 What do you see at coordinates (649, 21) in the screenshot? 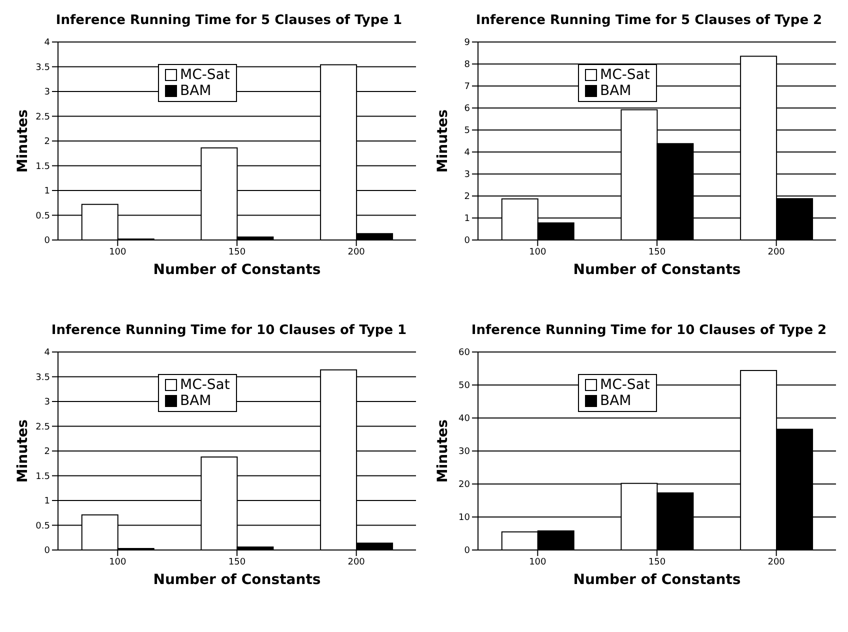
I see `chart-title: Inference Running Time for 5 Clauses of Type 2` at bounding box center [649, 21].